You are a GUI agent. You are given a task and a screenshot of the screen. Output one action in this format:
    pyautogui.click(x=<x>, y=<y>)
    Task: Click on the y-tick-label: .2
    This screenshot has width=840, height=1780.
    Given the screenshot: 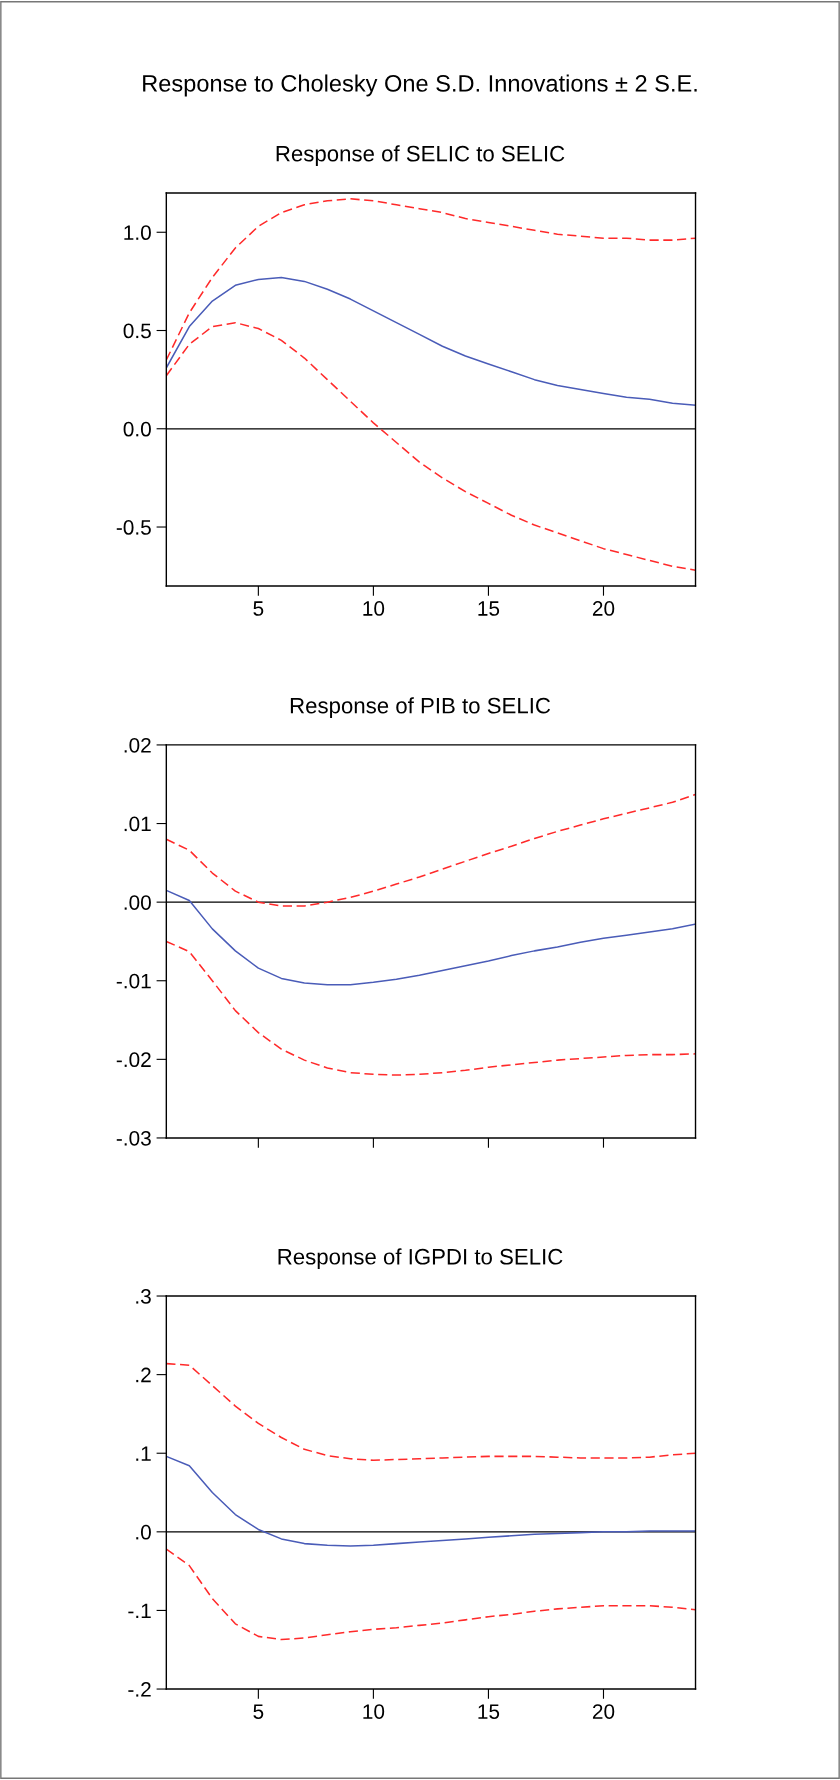 What is the action you would take?
    pyautogui.click(x=143, y=1375)
    